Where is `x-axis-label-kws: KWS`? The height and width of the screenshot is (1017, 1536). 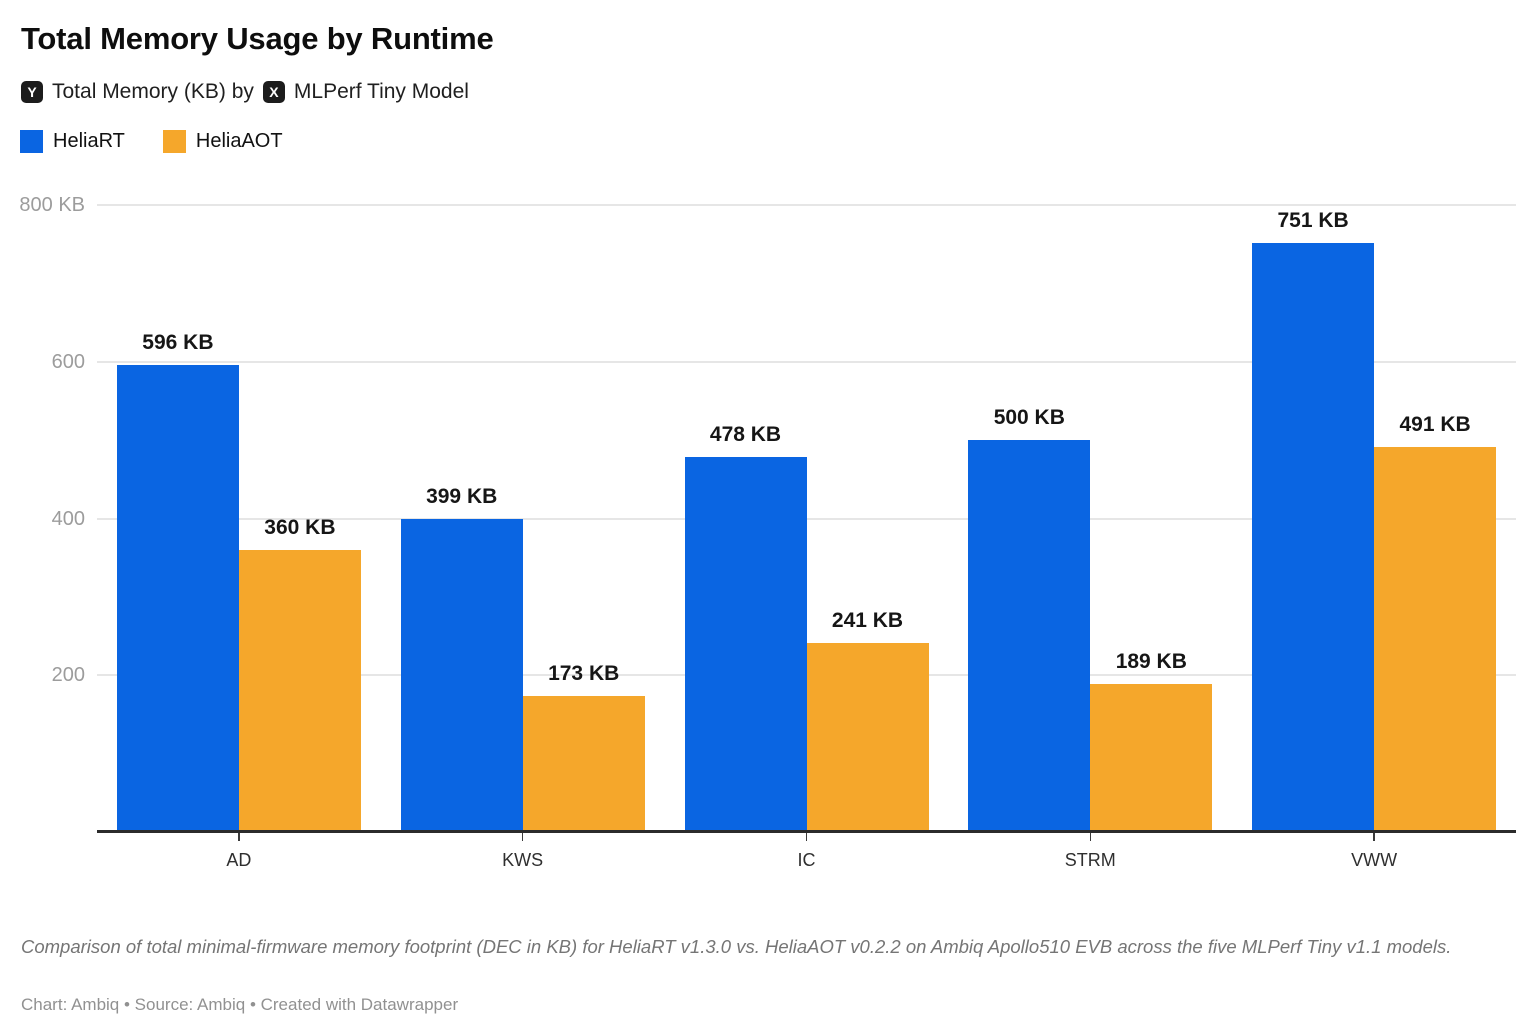
x-axis-label-kws: KWS is located at coordinates (523, 860).